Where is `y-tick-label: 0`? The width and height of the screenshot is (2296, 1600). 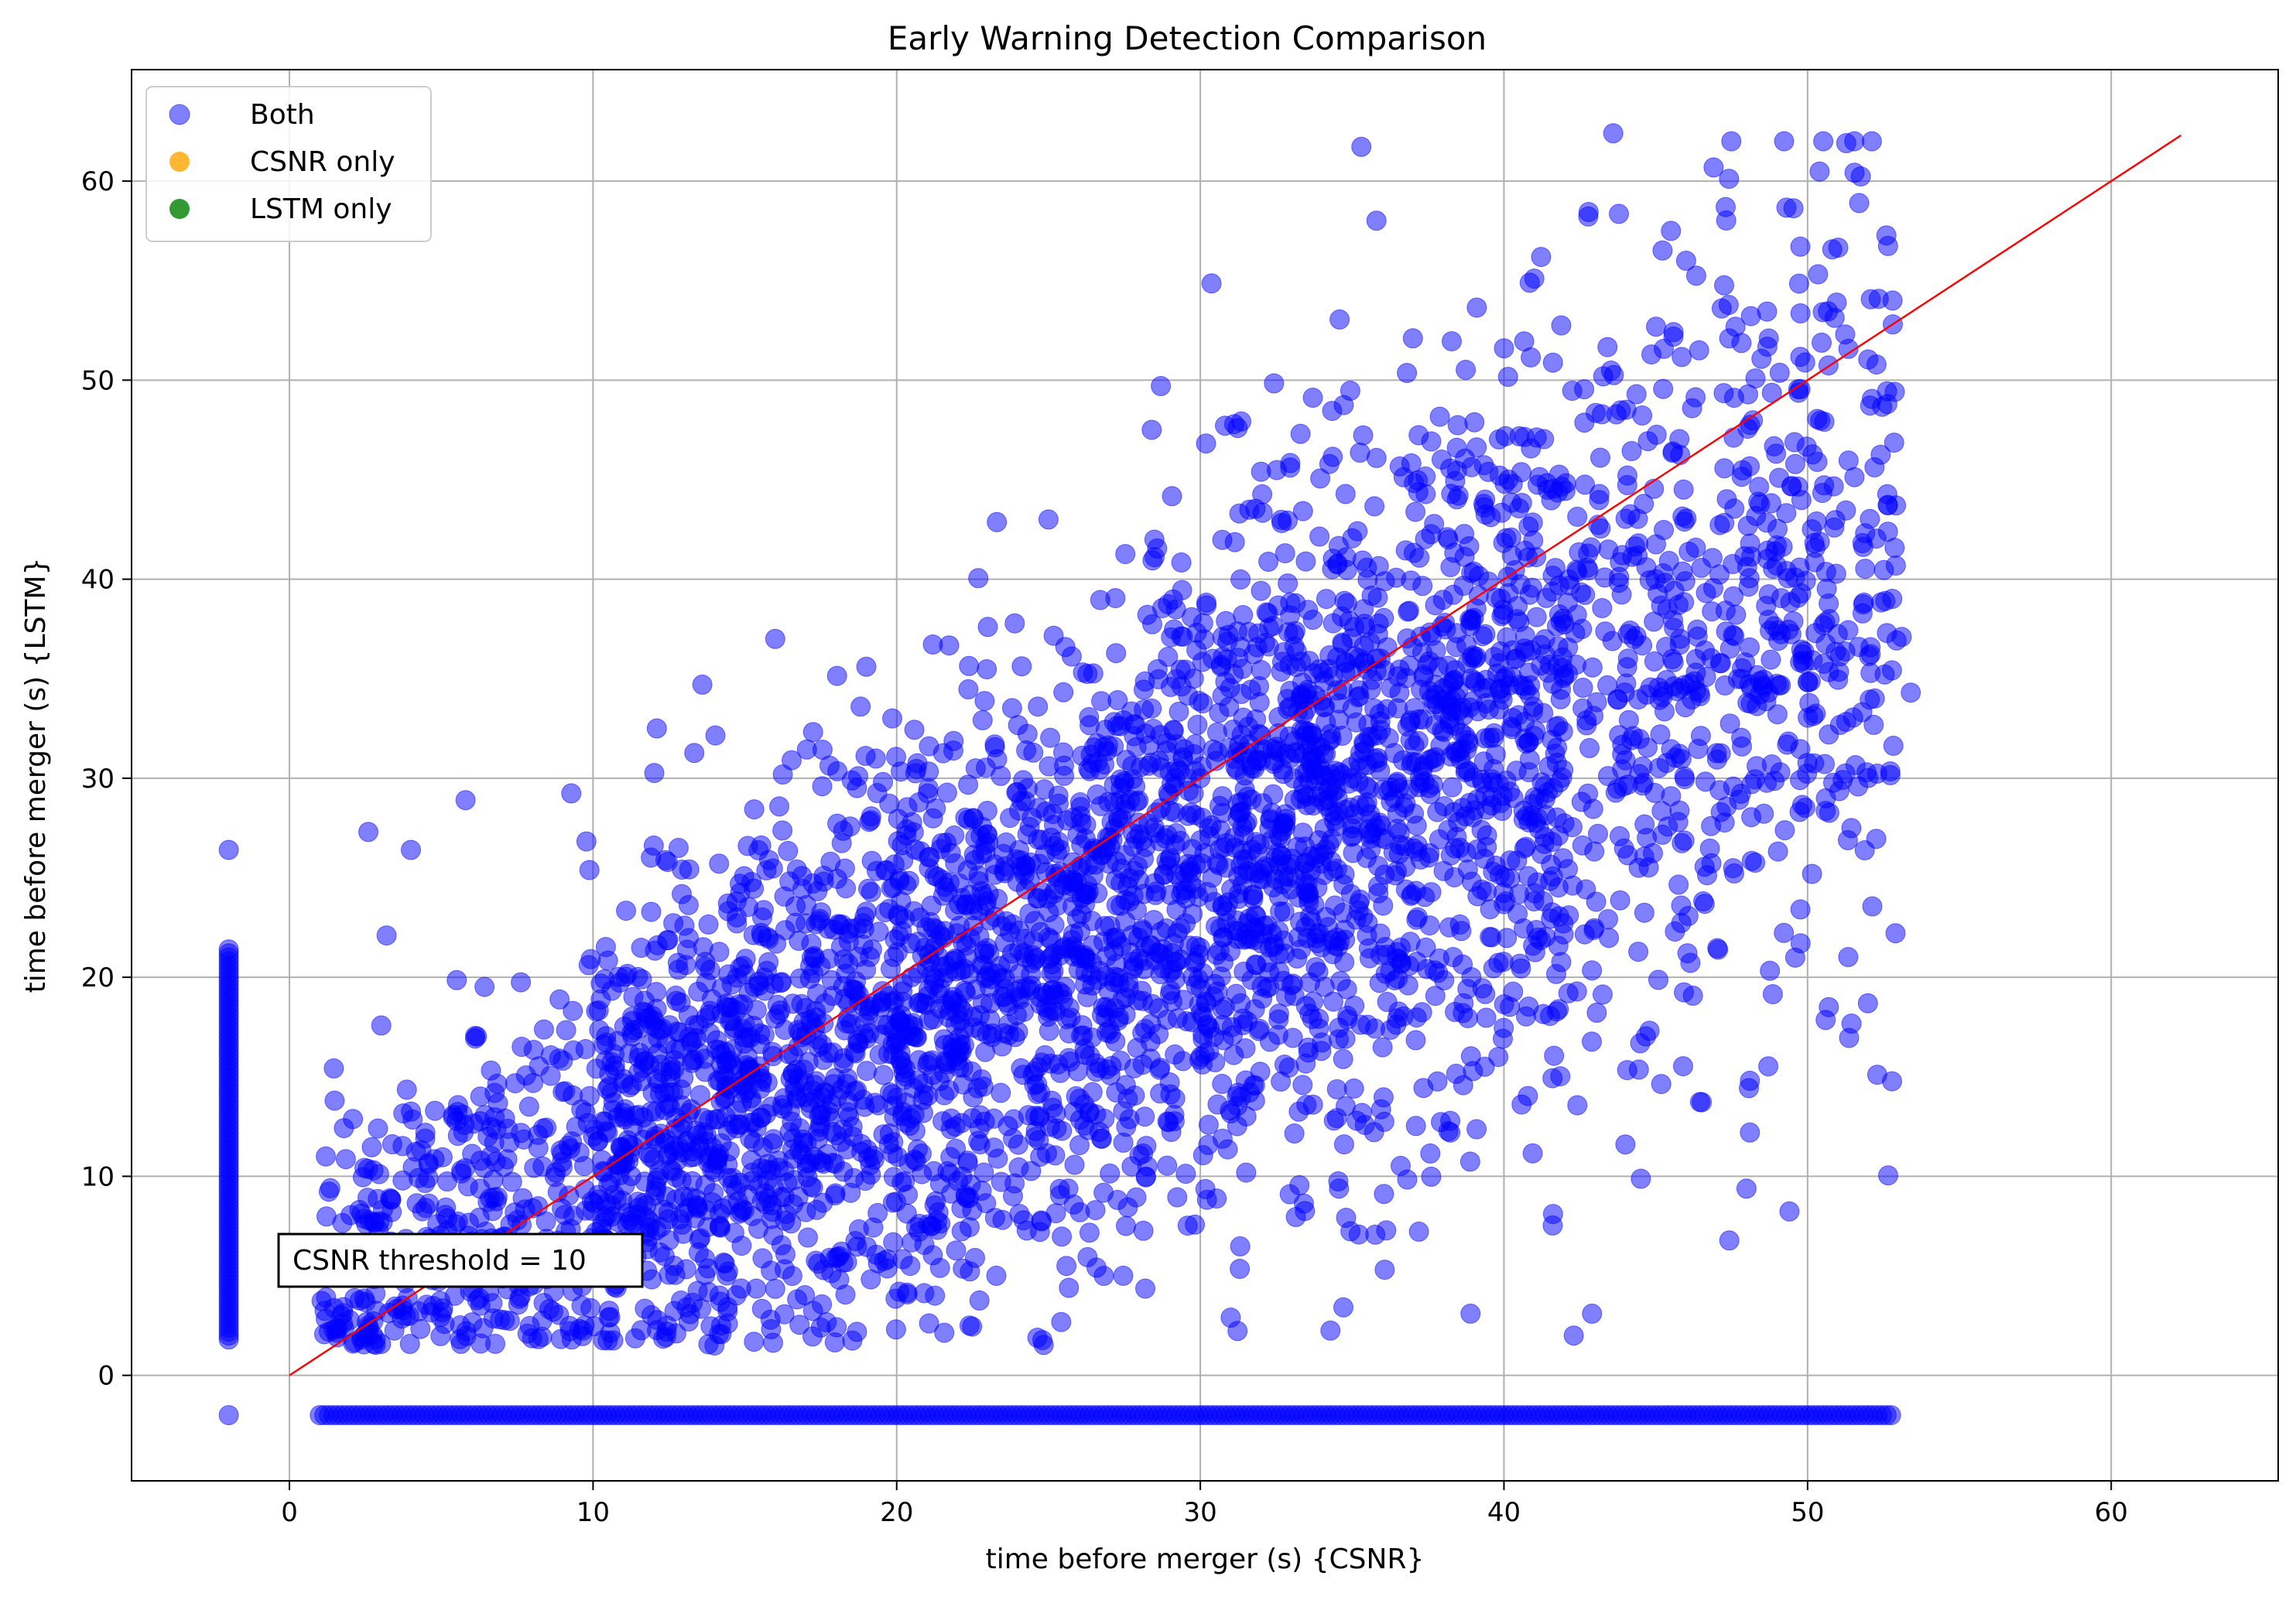 y-tick-label: 0 is located at coordinates (106, 1376).